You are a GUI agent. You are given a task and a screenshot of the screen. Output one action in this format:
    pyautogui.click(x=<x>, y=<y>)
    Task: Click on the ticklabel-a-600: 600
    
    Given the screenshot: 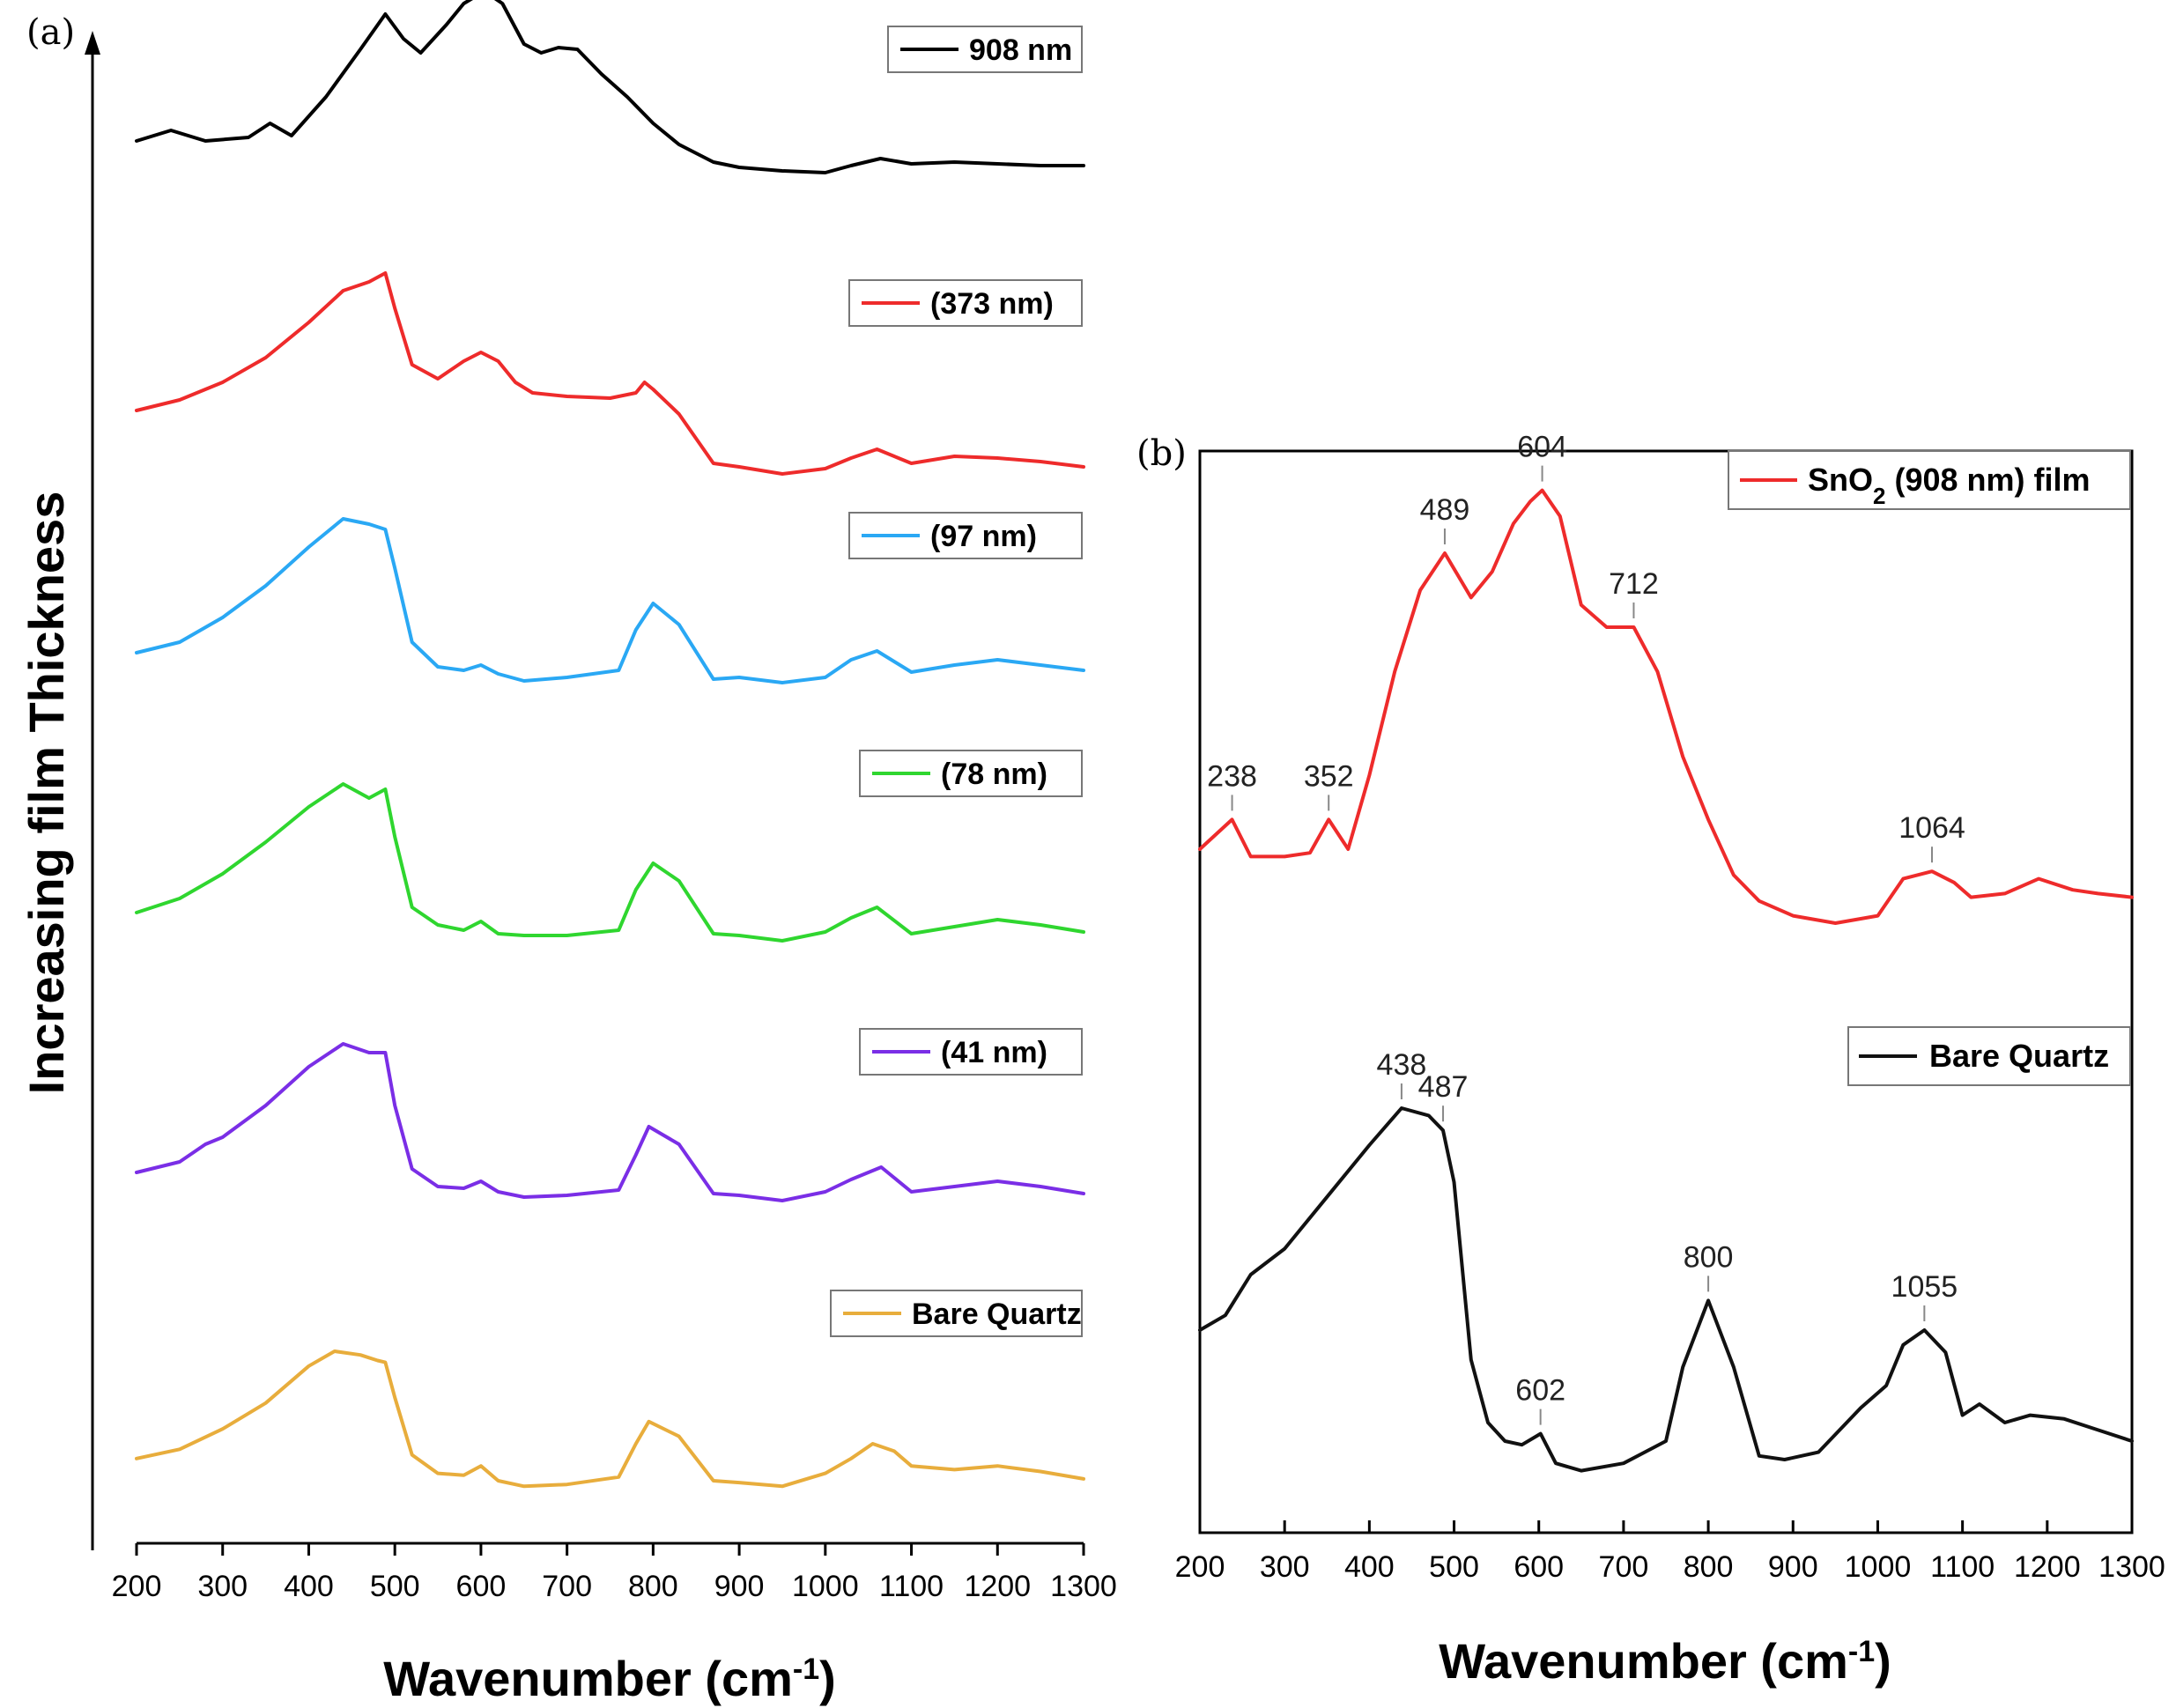 What is the action you would take?
    pyautogui.click(x=481, y=1587)
    